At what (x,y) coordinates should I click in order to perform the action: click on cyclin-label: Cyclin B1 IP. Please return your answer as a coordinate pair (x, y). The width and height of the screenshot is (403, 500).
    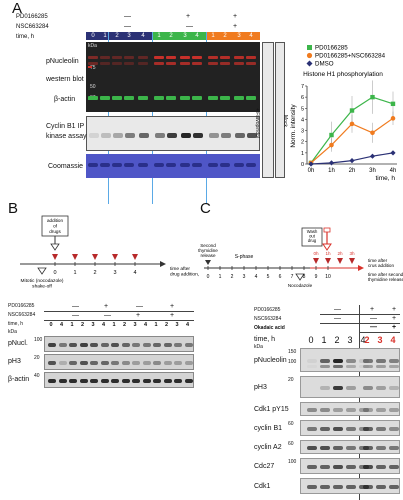
    Looking at the image, I should click on (65, 126).